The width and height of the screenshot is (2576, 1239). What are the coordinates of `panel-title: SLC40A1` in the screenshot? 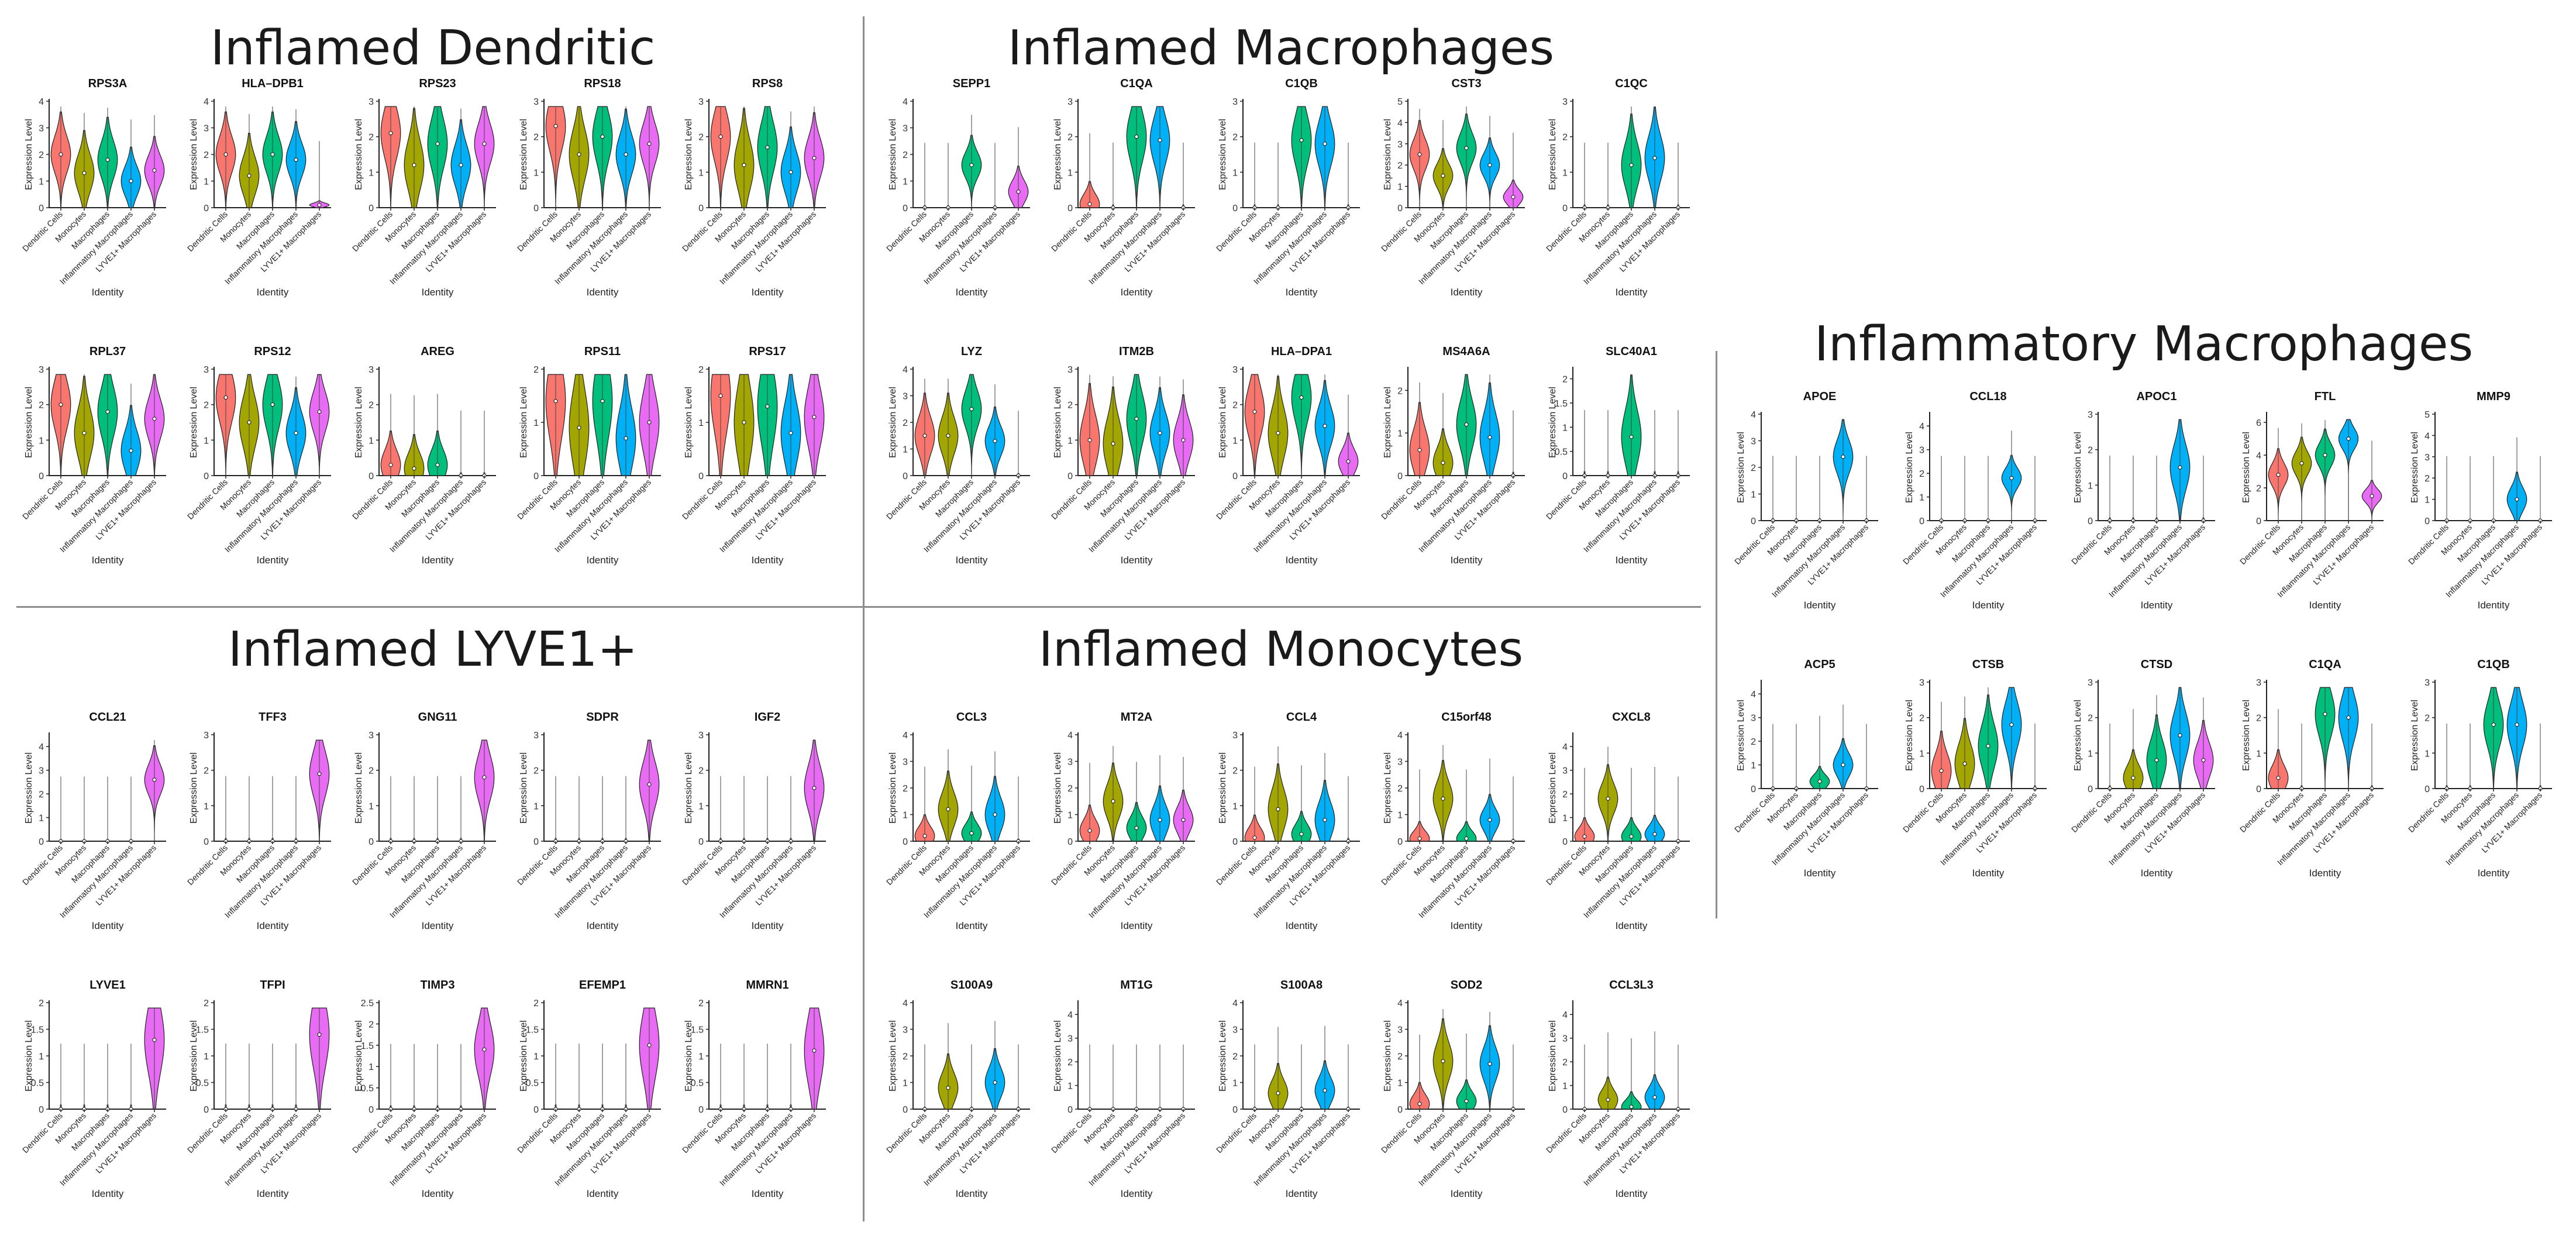 It's located at (1631, 351).